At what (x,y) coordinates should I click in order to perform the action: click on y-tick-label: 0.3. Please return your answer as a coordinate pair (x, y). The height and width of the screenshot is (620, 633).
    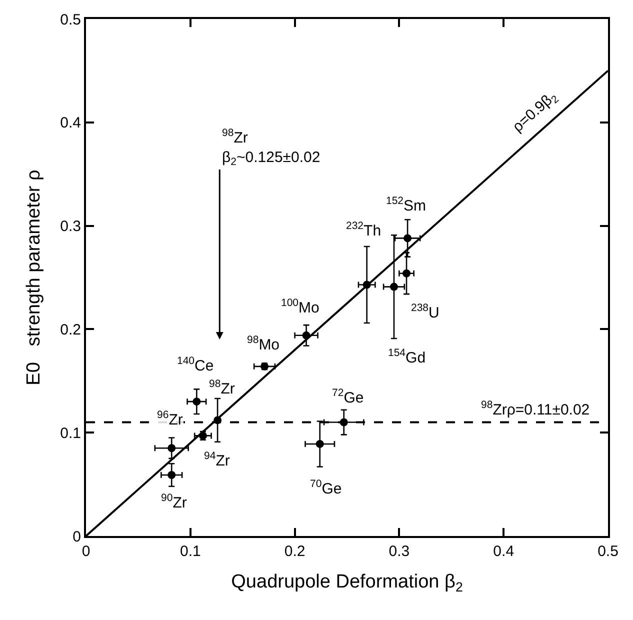
    Looking at the image, I should click on (70, 227).